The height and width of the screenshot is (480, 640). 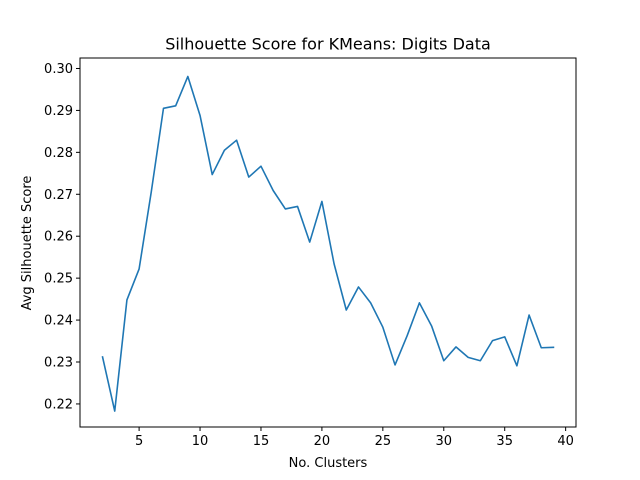 What do you see at coordinates (58, 195) in the screenshot?
I see `y-tick-label: 0.27` at bounding box center [58, 195].